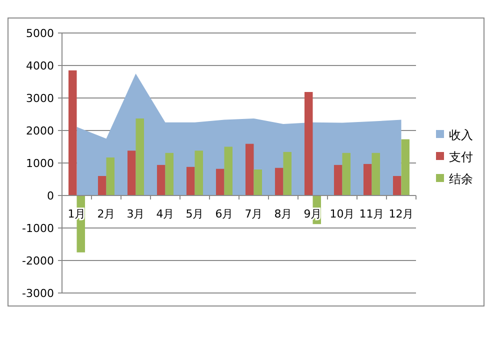 The width and height of the screenshot is (500, 350). Describe the element at coordinates (461, 157) in the screenshot. I see `legend-label: 支付` at that location.